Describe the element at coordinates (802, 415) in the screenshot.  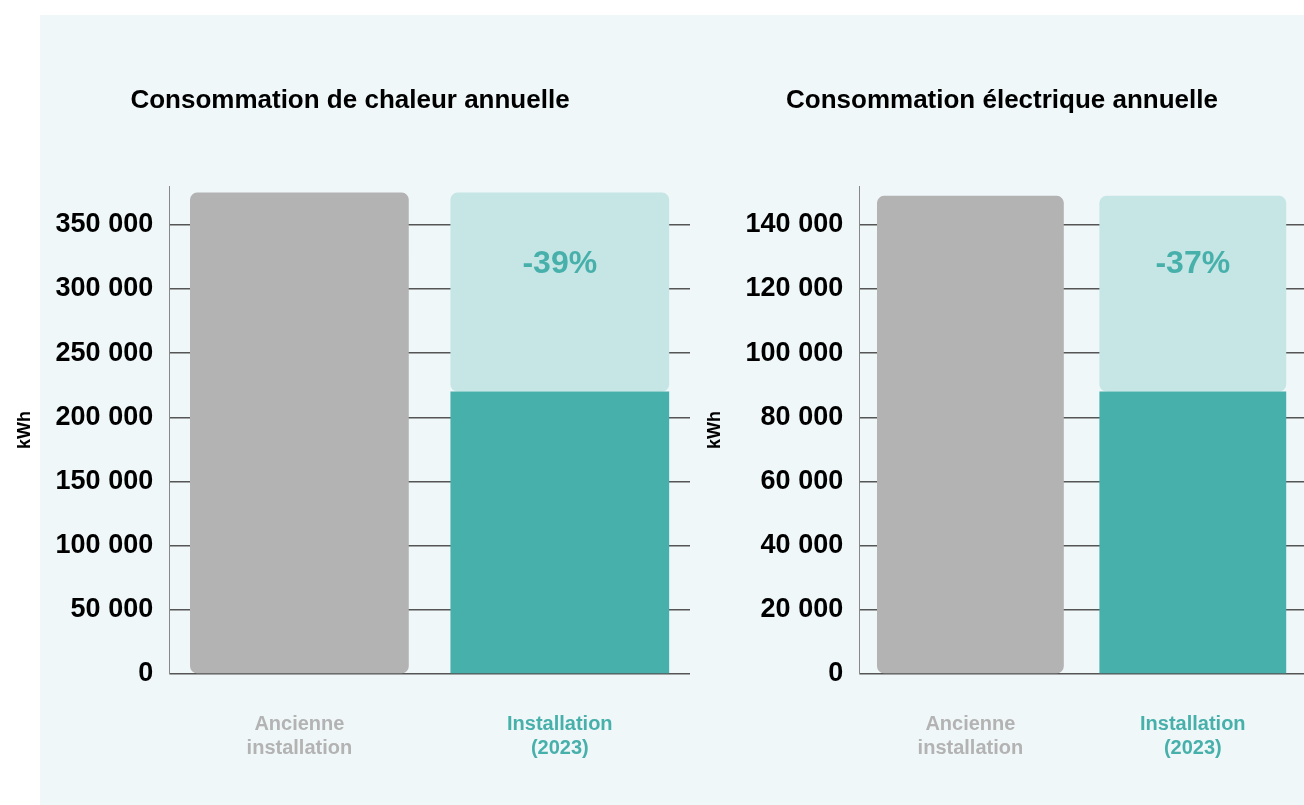
I see `y-tick-label: 80 000` at that location.